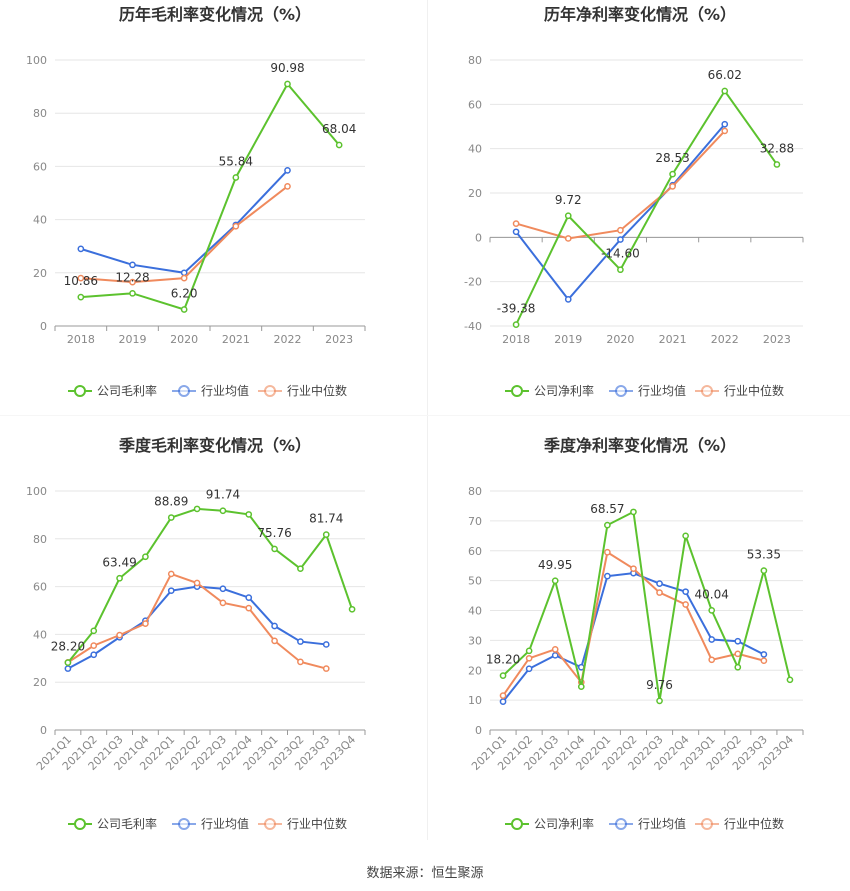  What do you see at coordinates (620, 185) in the screenshot?
I see `series-line-median` at bounding box center [620, 185].